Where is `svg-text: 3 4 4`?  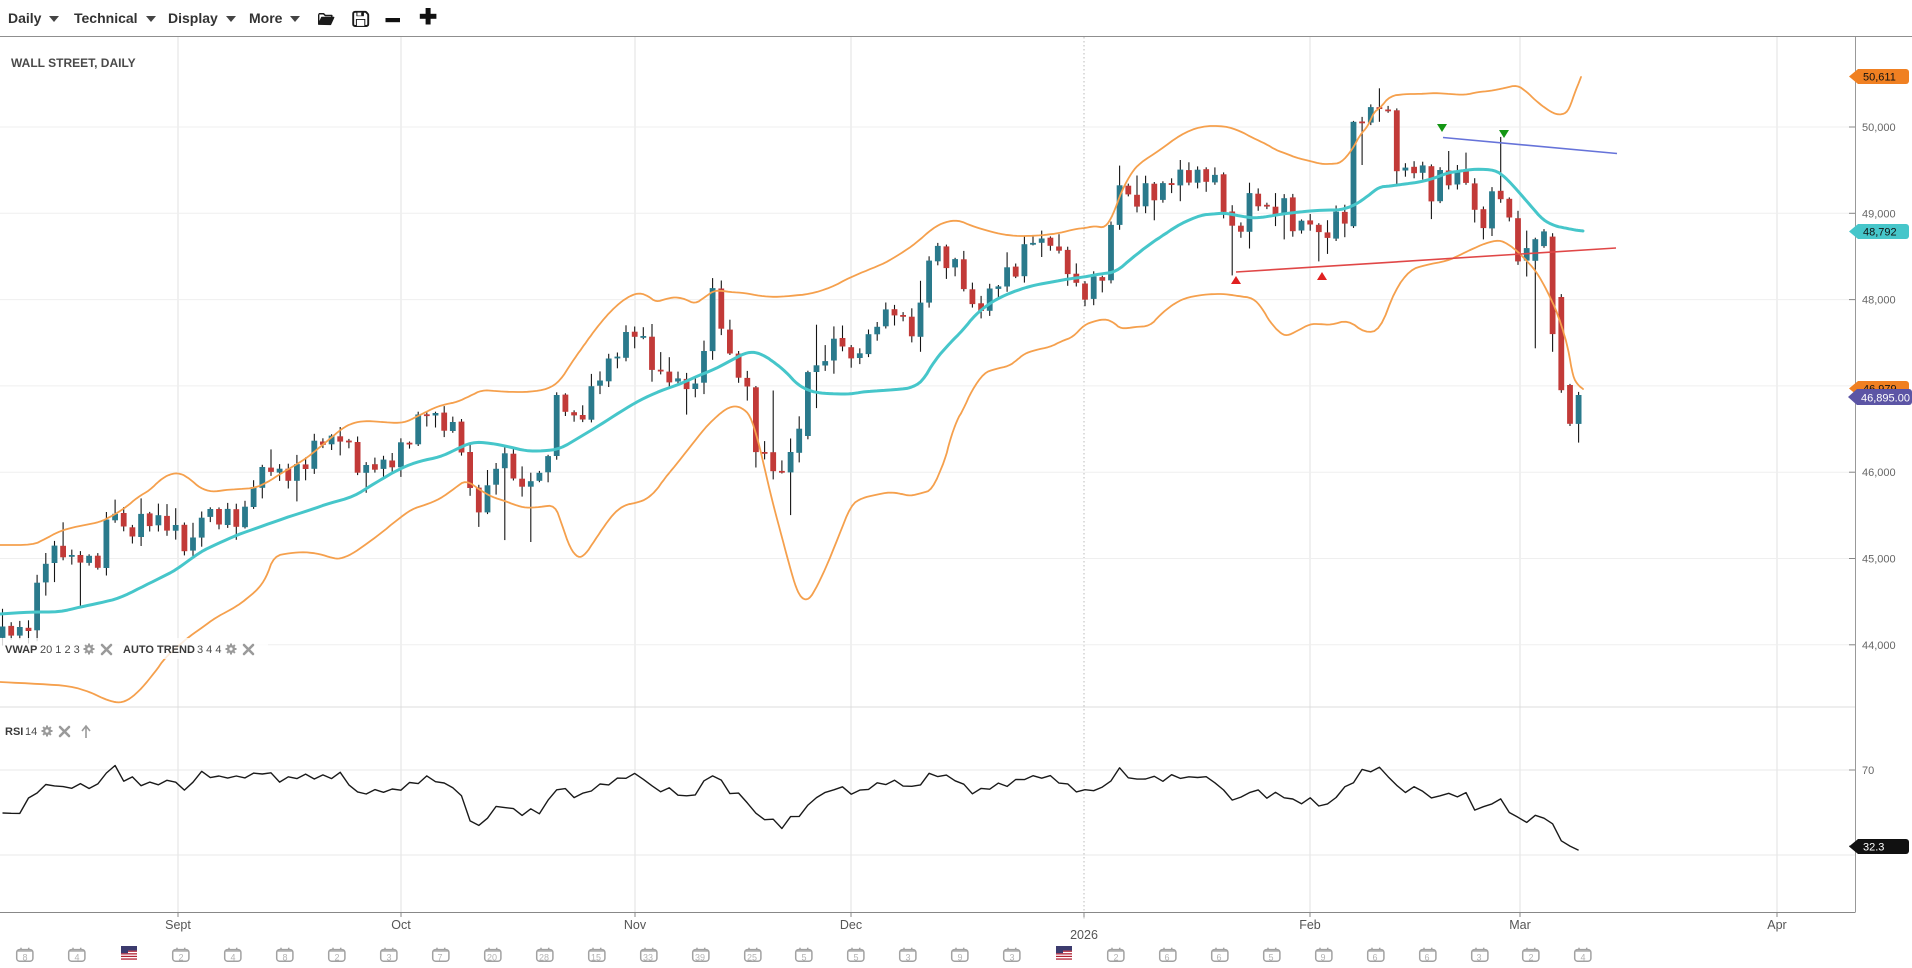
svg-text: 3 4 4 is located at coordinates (209, 650).